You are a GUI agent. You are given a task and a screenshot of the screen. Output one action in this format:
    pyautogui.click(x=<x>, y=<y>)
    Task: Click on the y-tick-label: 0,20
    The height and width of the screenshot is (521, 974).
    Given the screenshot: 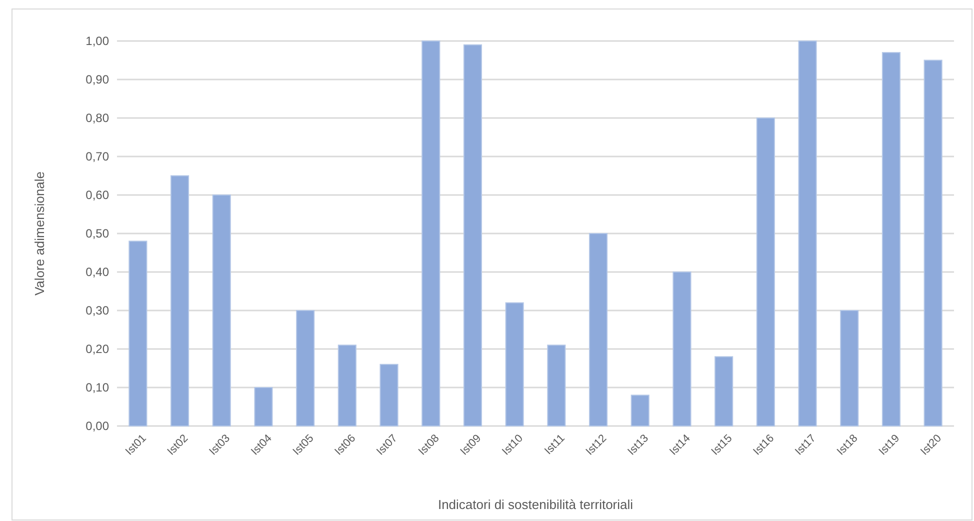 What is the action you would take?
    pyautogui.click(x=98, y=349)
    